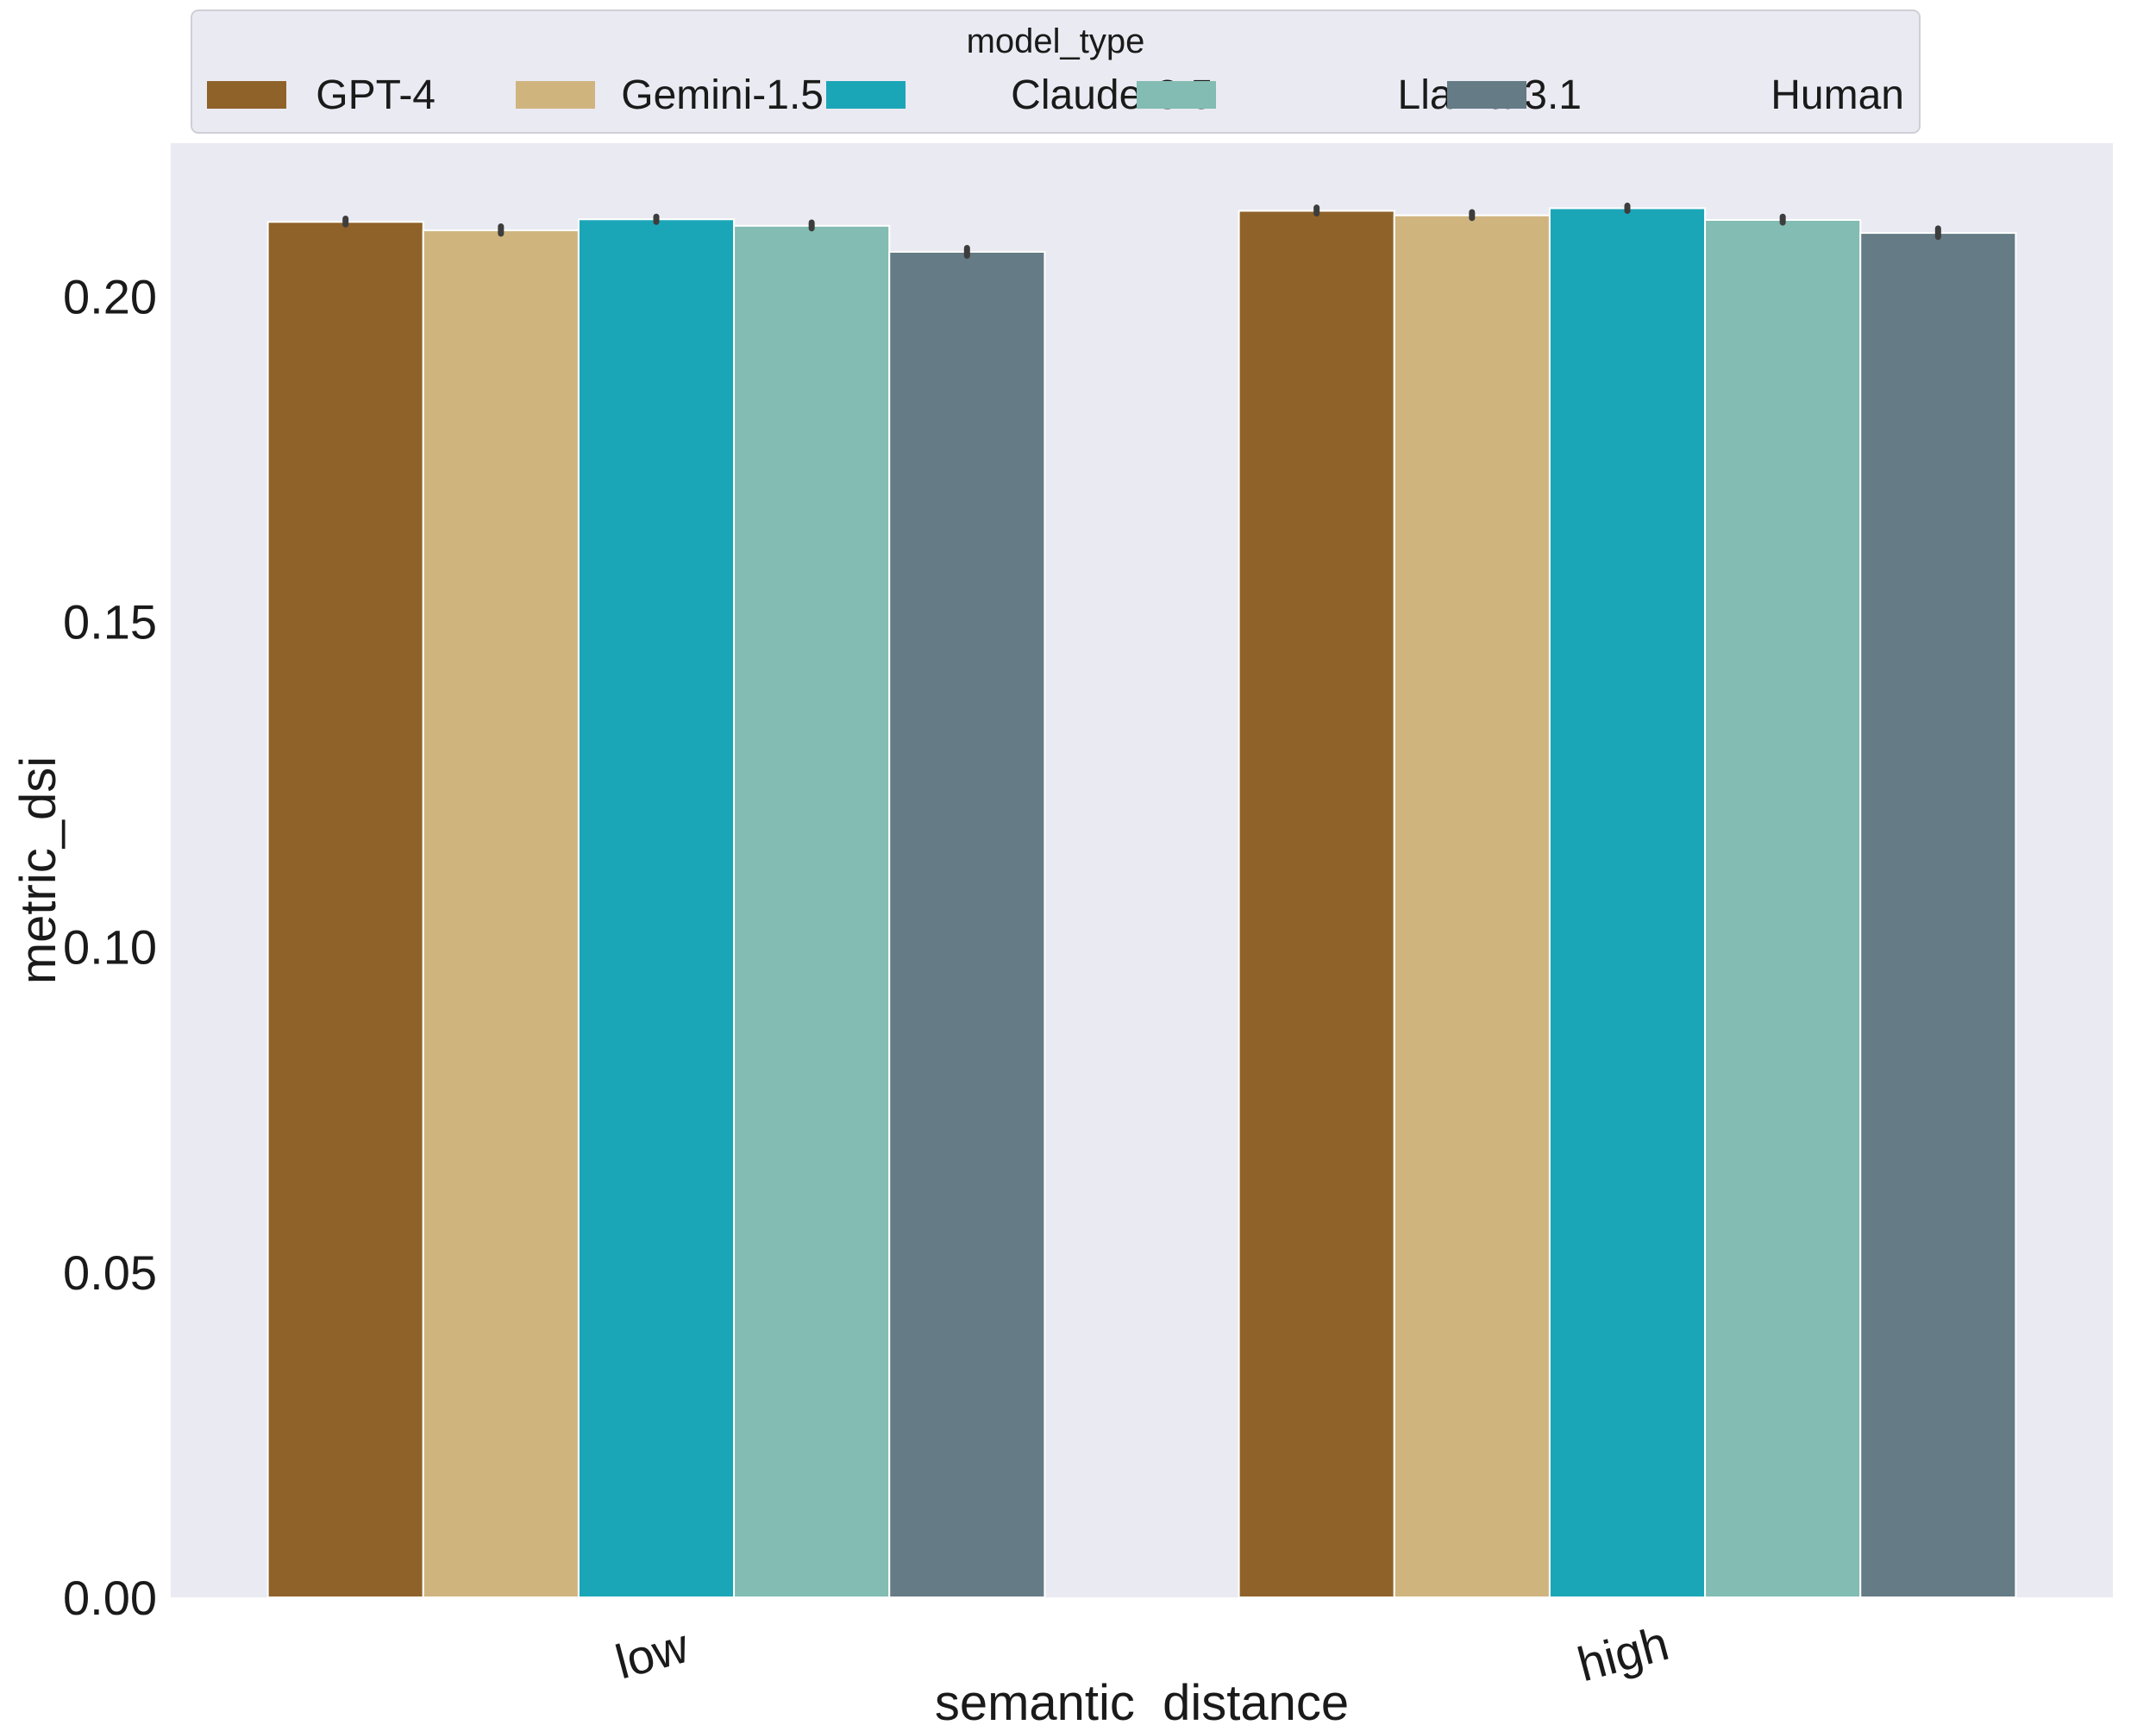  Describe the element at coordinates (1019, 95) in the screenshot. I see `legend-item-claude-3-5: Claude-3.5` at that location.